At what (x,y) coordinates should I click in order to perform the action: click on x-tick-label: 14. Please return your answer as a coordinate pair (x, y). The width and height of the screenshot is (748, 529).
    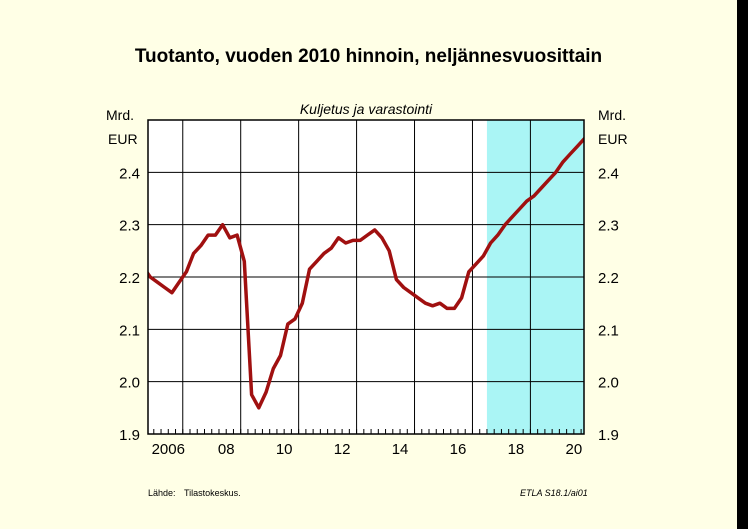
    Looking at the image, I should click on (400, 449).